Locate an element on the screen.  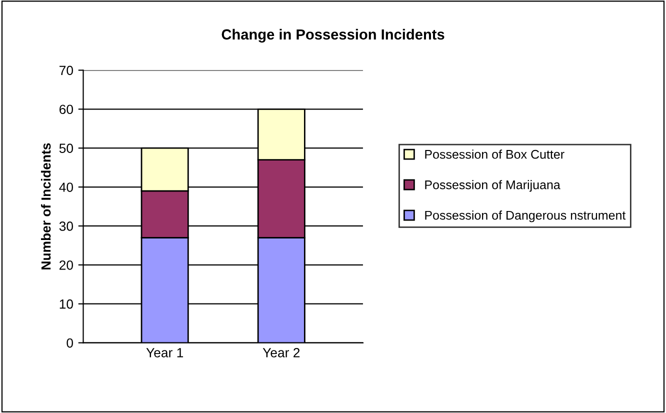
legend-label: Possession of Box Cutter is located at coordinates (494, 154).